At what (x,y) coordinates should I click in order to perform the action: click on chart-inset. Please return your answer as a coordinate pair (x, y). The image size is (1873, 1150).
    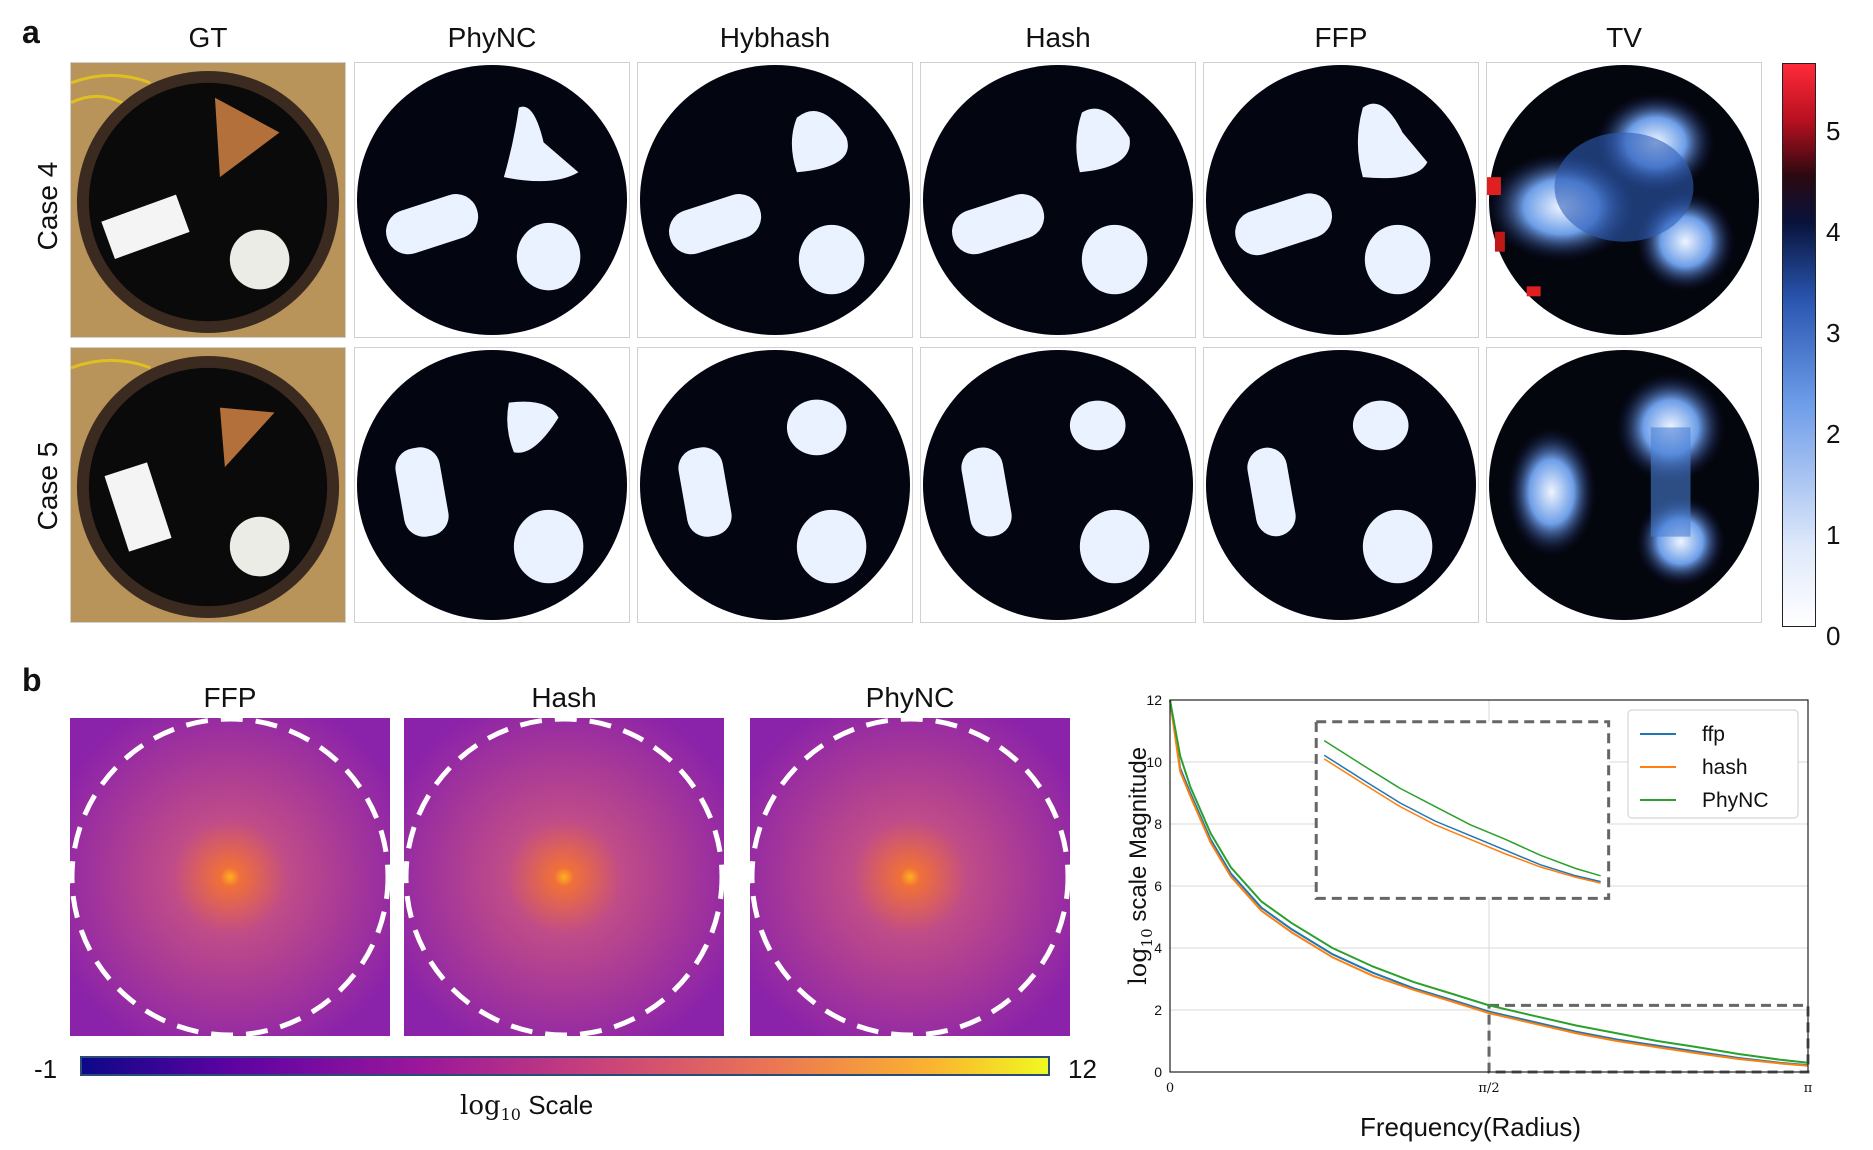
    Looking at the image, I should click on (1562, 897).